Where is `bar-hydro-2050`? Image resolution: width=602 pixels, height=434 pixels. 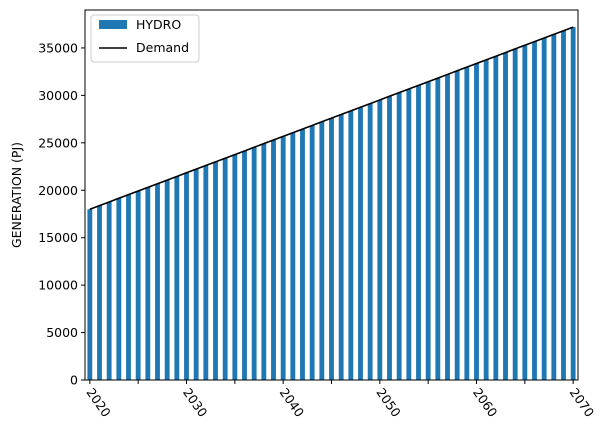 bar-hydro-2050 is located at coordinates (380, 239).